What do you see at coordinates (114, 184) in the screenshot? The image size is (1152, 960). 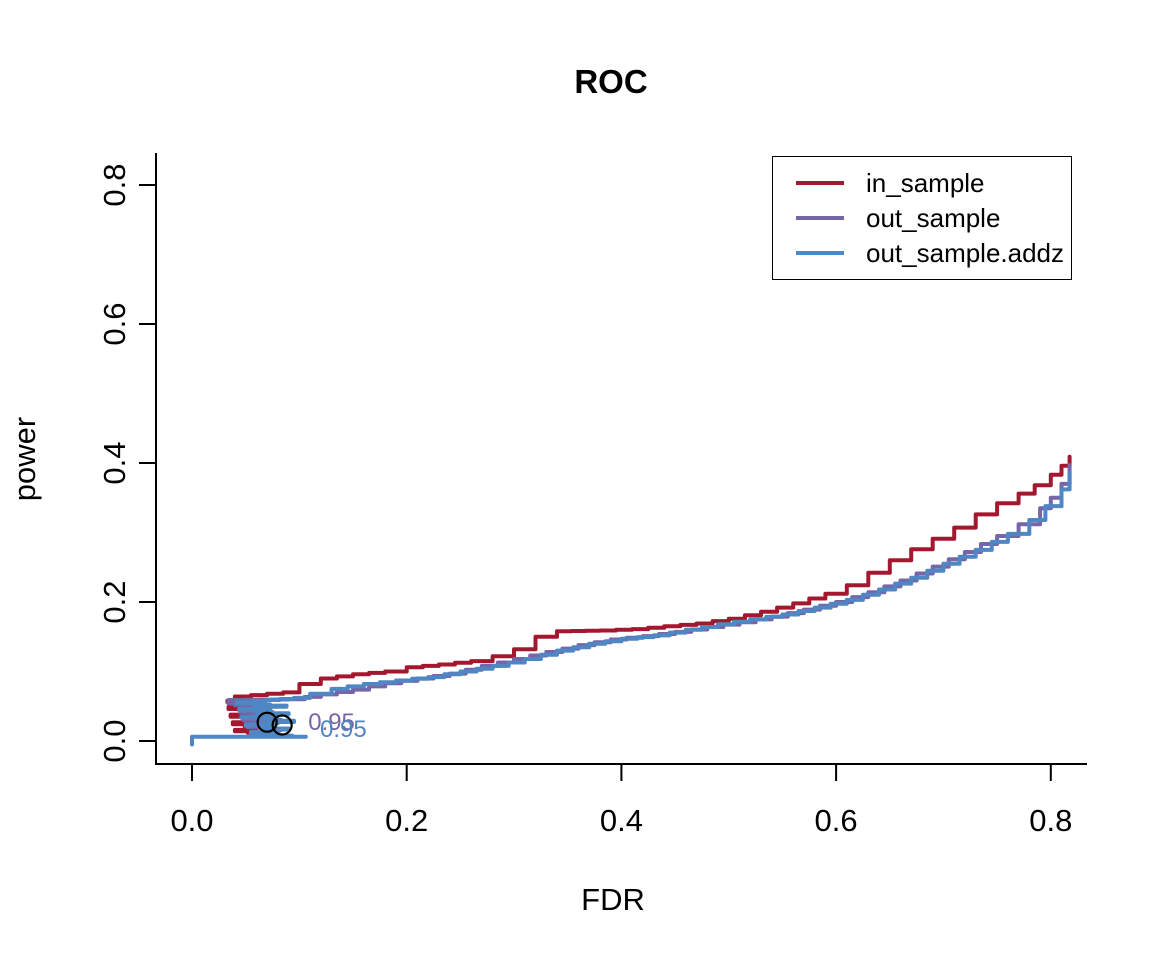 I see `y-tick-label: 0.8` at bounding box center [114, 184].